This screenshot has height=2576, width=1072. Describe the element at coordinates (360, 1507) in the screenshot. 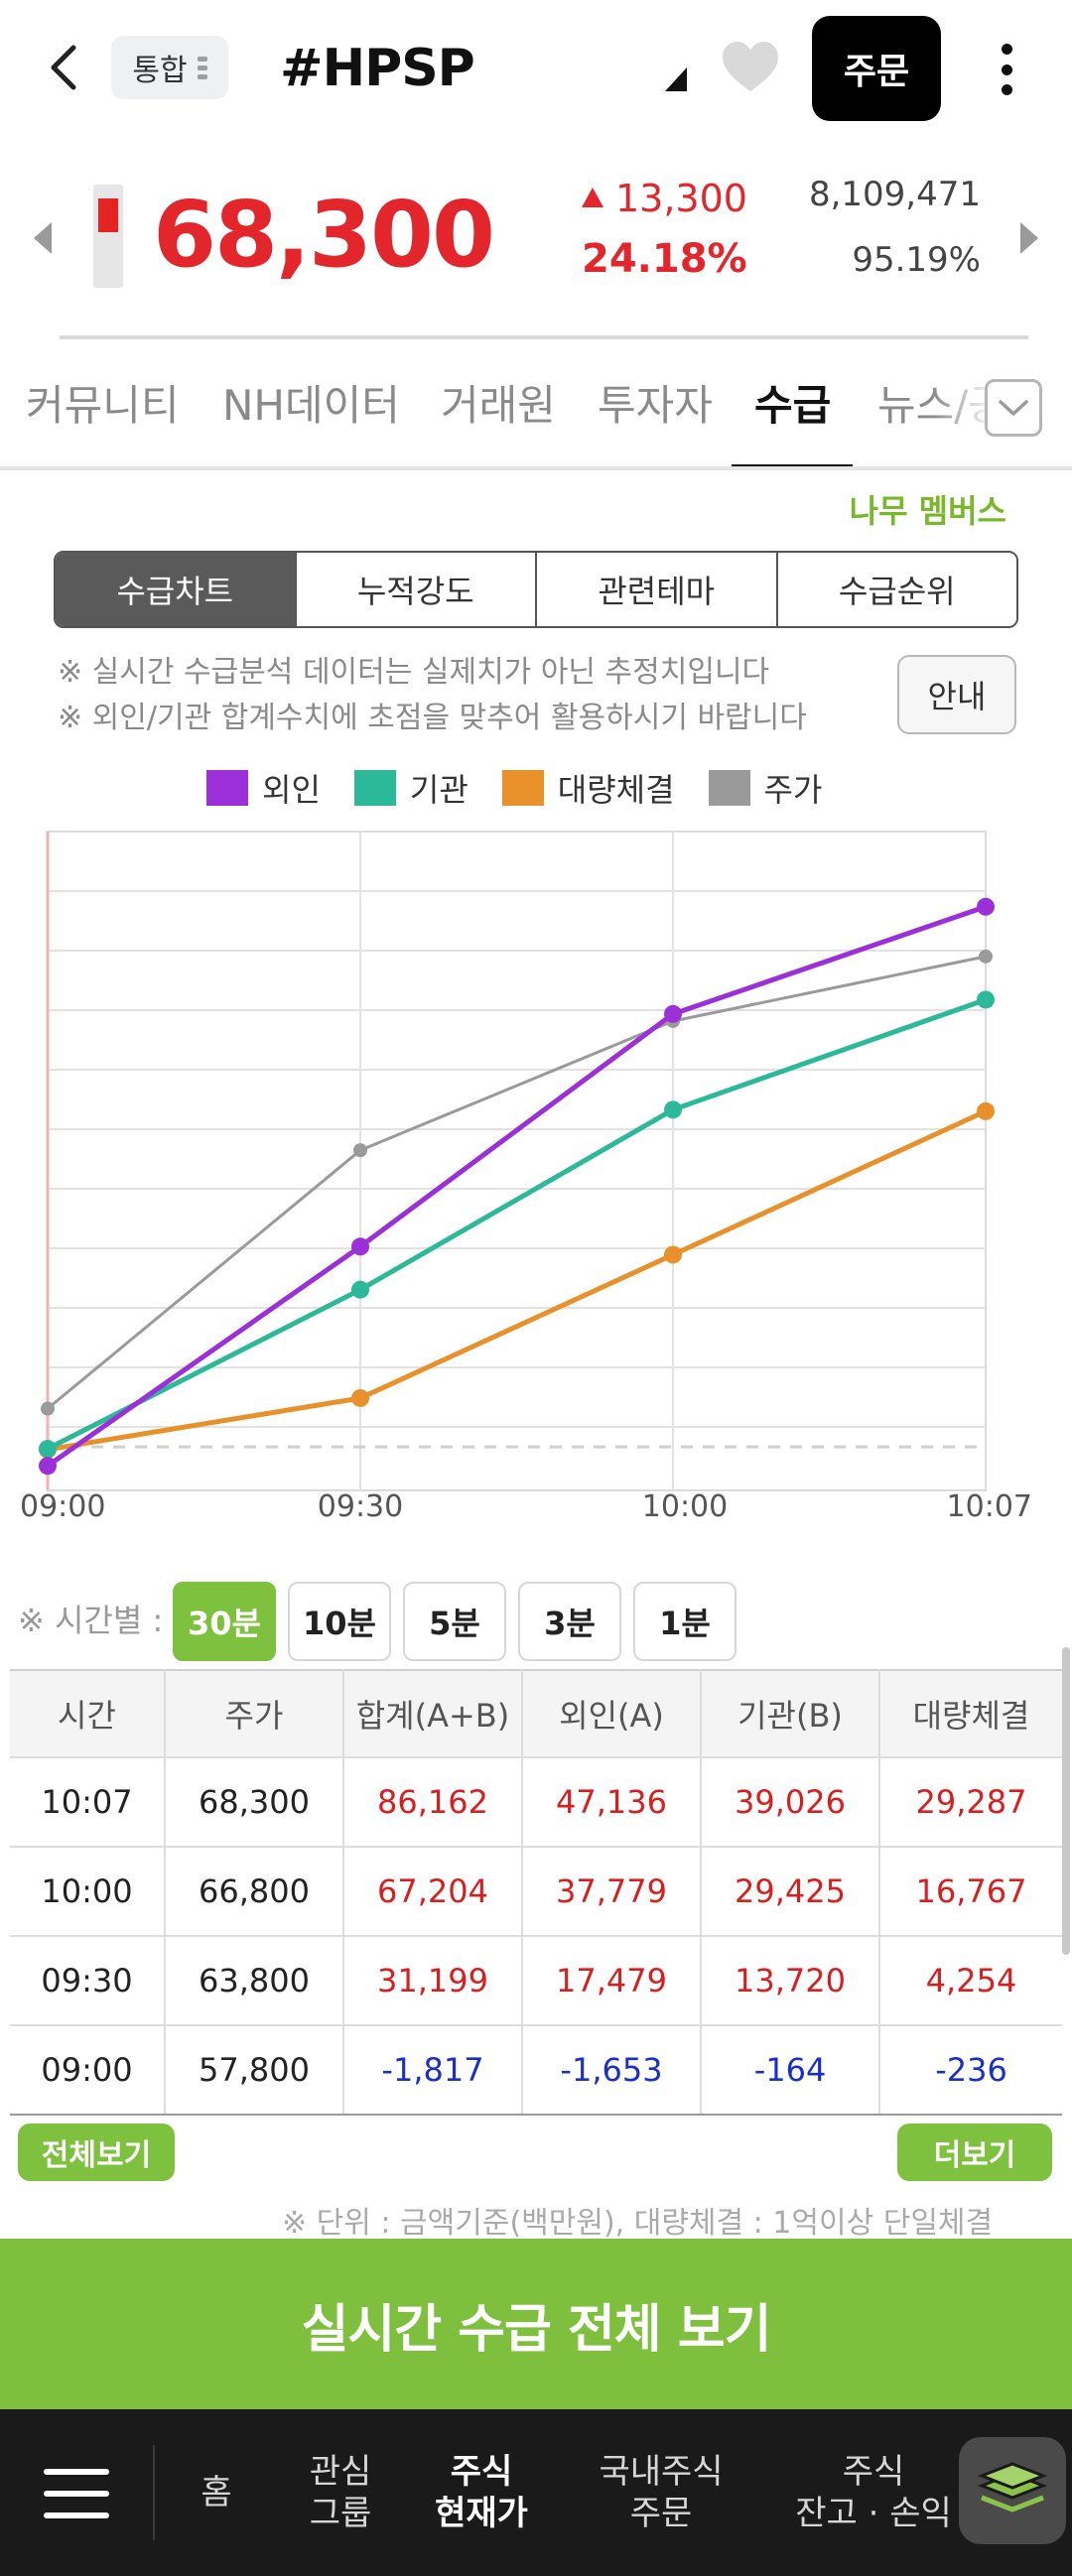

I see `x-tick-label: 09:30` at that location.